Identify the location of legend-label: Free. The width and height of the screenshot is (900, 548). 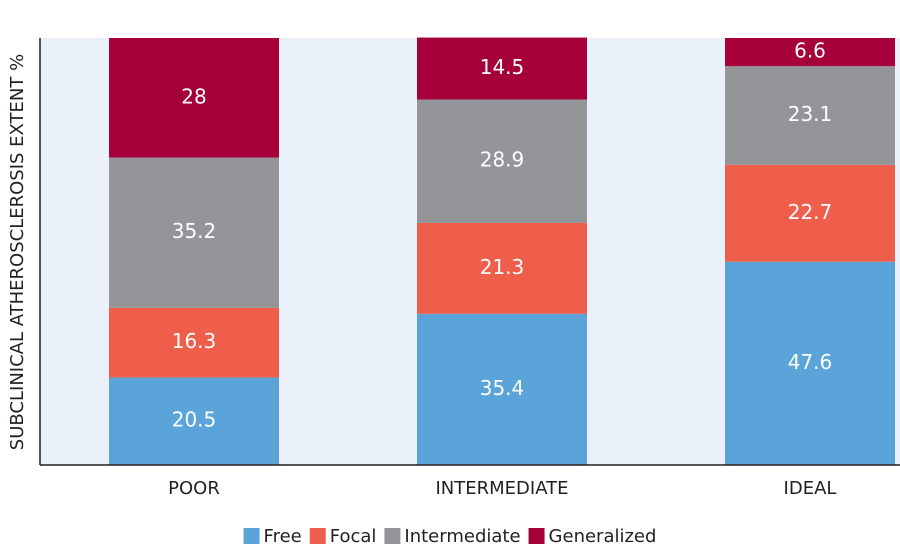
(283, 536).